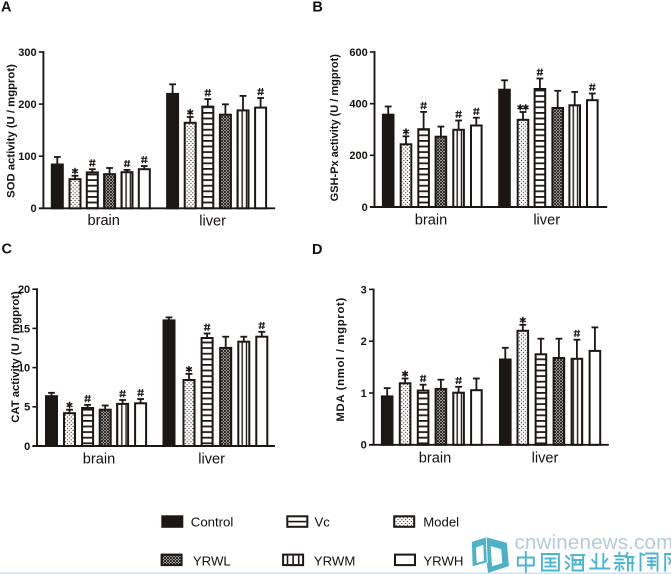  What do you see at coordinates (441, 522) in the screenshot?
I see `svg-text: Model` at bounding box center [441, 522].